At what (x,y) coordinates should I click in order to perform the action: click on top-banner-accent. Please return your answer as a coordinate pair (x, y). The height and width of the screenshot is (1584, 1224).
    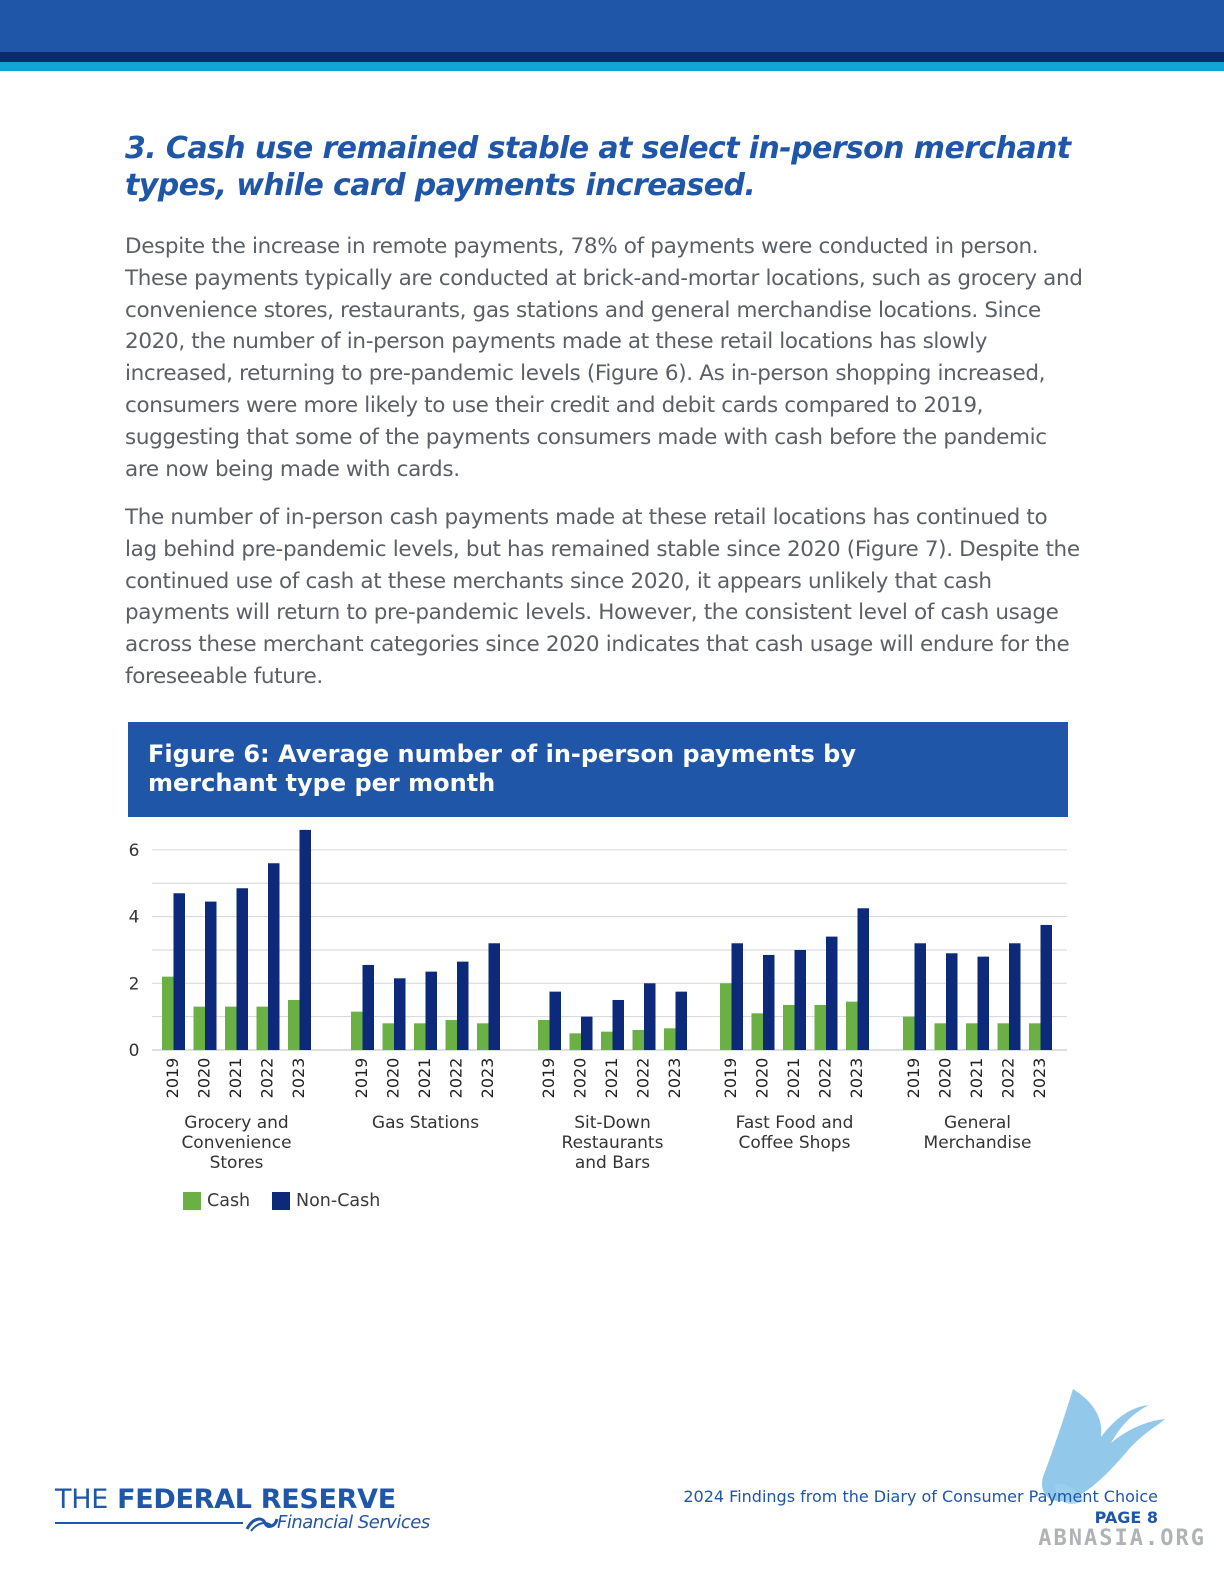
    Looking at the image, I should click on (612, 66).